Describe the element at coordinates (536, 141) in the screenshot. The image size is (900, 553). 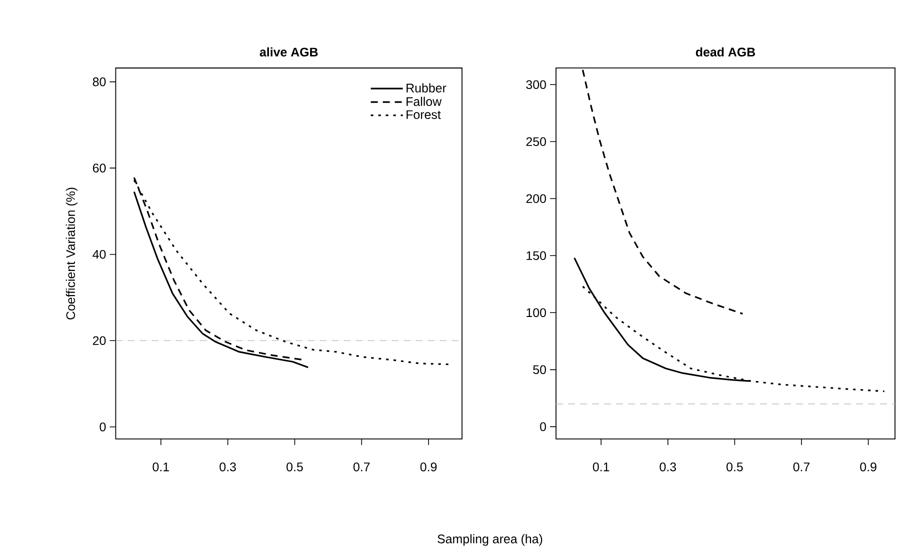
I see `y-tick-label: 250` at that location.